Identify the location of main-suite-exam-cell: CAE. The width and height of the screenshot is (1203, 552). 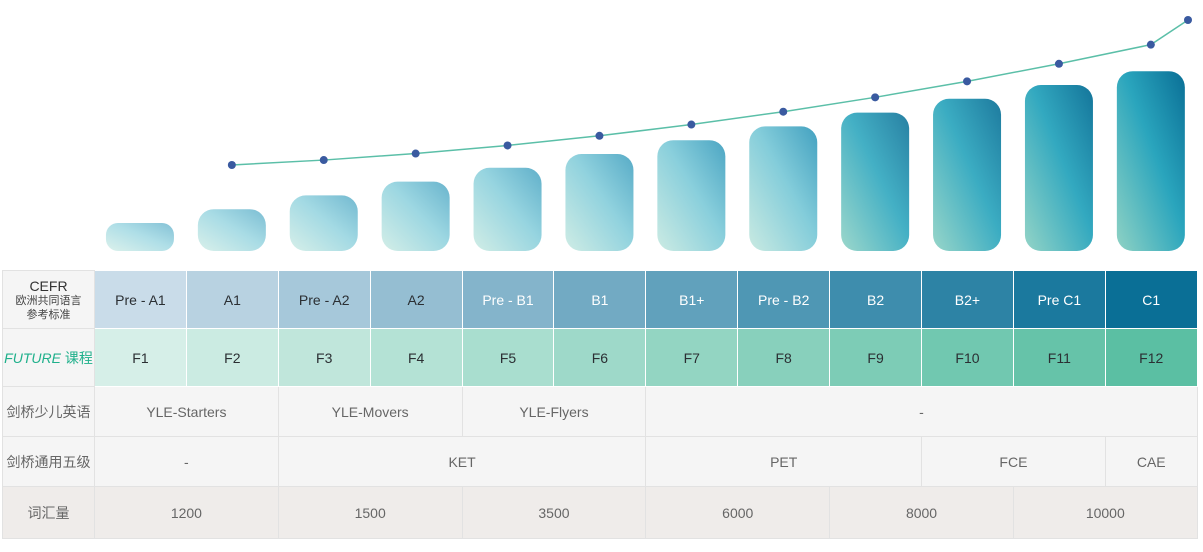
(1151, 461).